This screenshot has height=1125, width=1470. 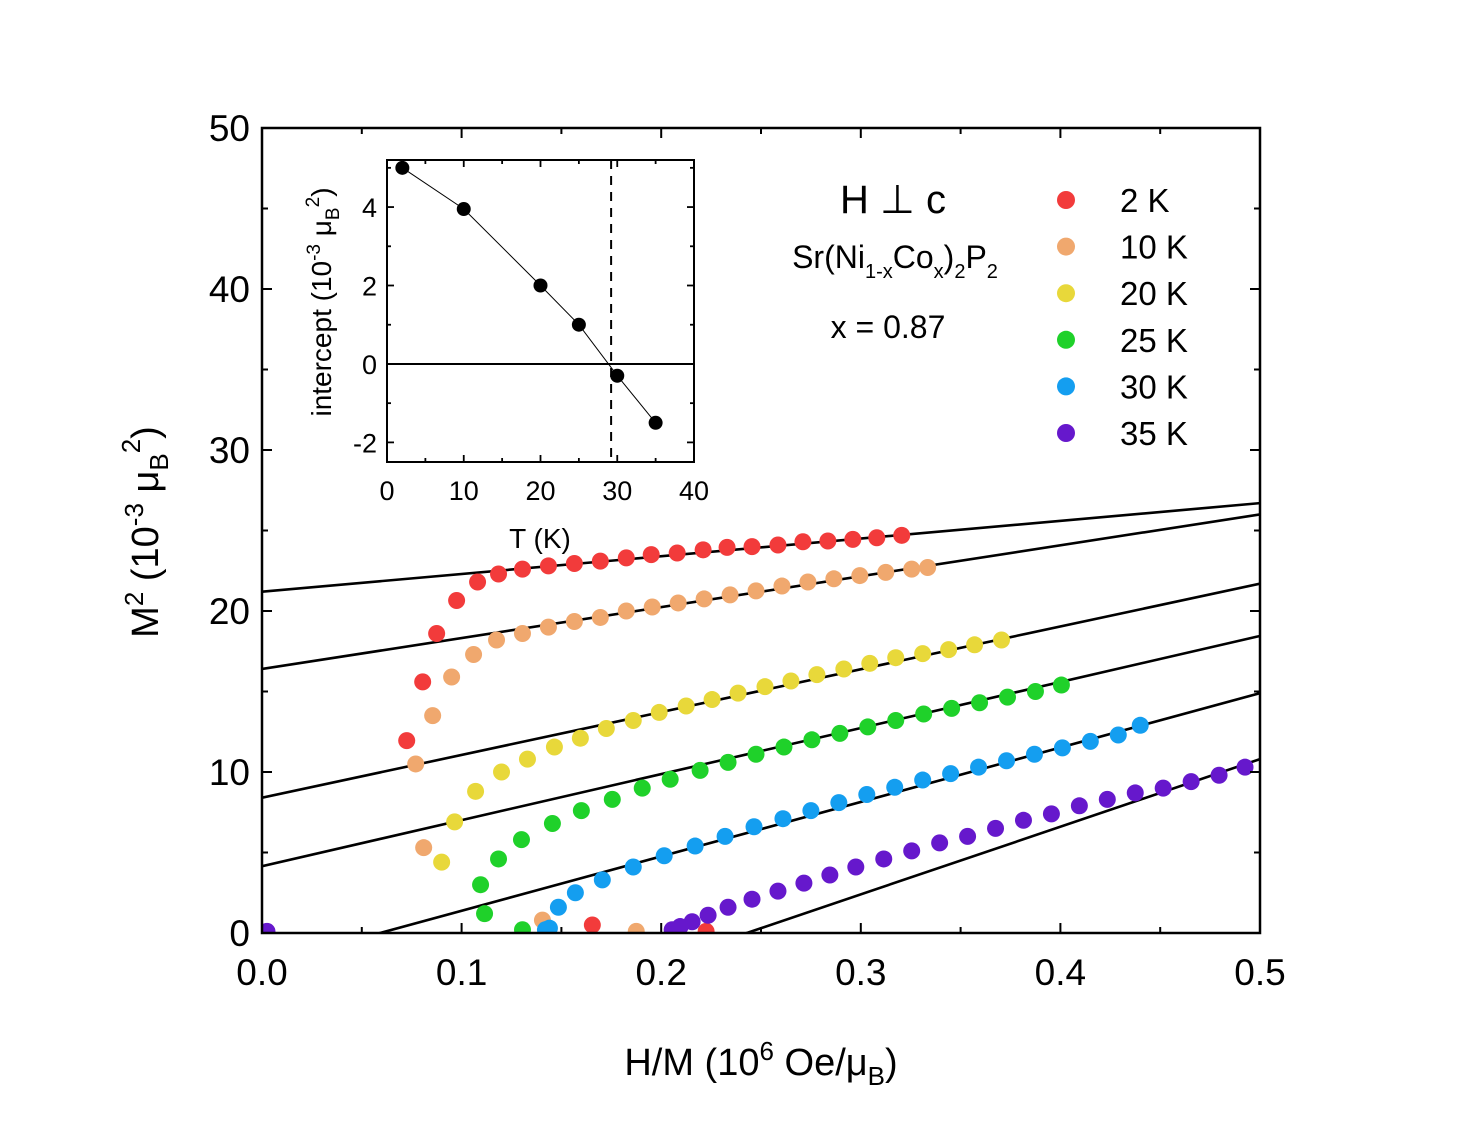 What do you see at coordinates (1154, 247) in the screenshot?
I see `legend-label: 10 K` at bounding box center [1154, 247].